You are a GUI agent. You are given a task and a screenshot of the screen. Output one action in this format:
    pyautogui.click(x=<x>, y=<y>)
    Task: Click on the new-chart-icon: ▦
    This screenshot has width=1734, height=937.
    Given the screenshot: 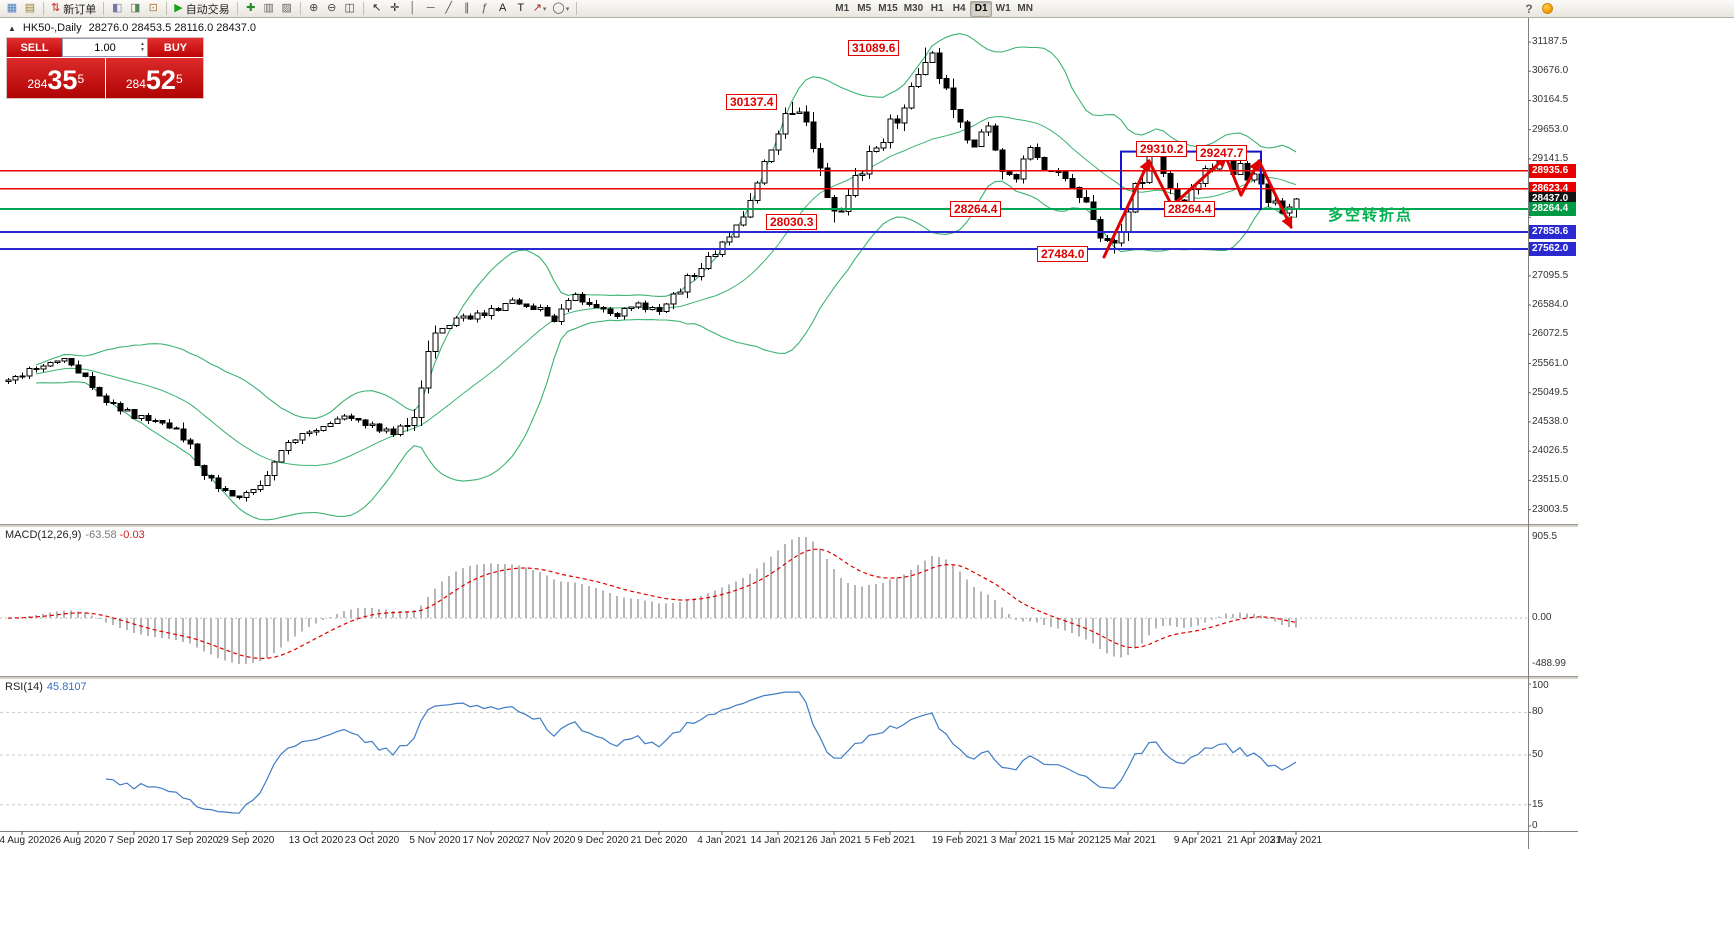 What is the action you would take?
    pyautogui.click(x=12, y=9)
    